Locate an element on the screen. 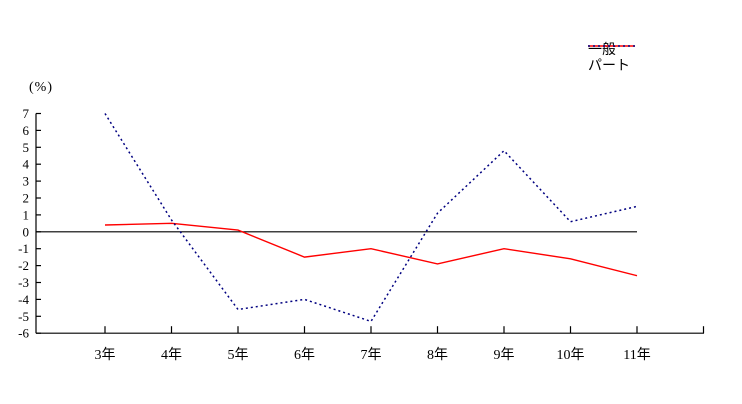 The width and height of the screenshot is (742, 404). svg-text: 8年 is located at coordinates (437, 355).